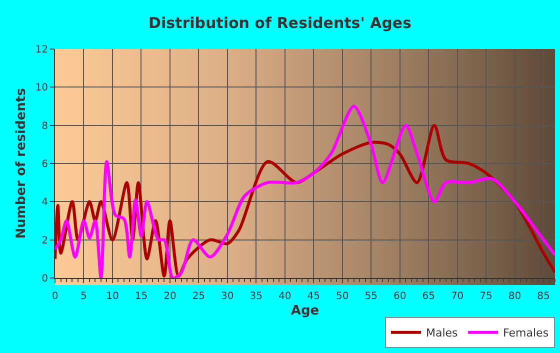 The height and width of the screenshot is (353, 560). Describe the element at coordinates (305, 311) in the screenshot. I see `x-axis-title: Age` at that location.